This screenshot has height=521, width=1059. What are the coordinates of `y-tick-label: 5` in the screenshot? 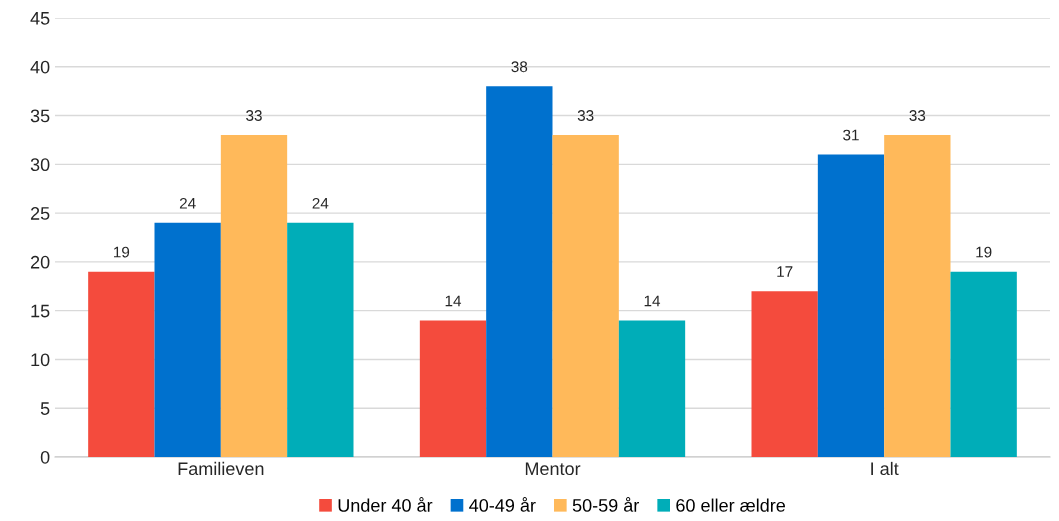 It's located at (45, 408).